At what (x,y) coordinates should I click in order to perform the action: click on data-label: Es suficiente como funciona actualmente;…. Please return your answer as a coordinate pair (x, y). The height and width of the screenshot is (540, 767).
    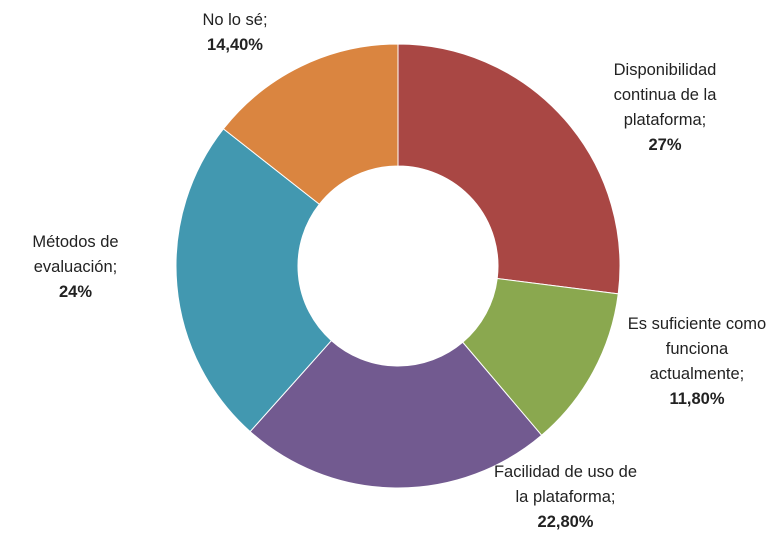
    Looking at the image, I should click on (697, 362).